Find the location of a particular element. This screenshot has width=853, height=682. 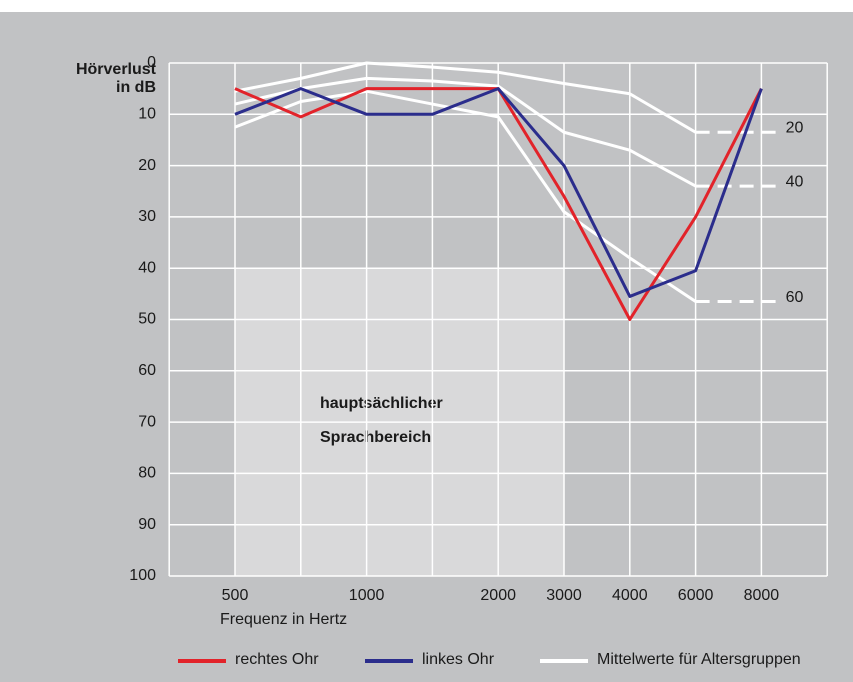

region-label: Sprachbereich is located at coordinates (375, 437).